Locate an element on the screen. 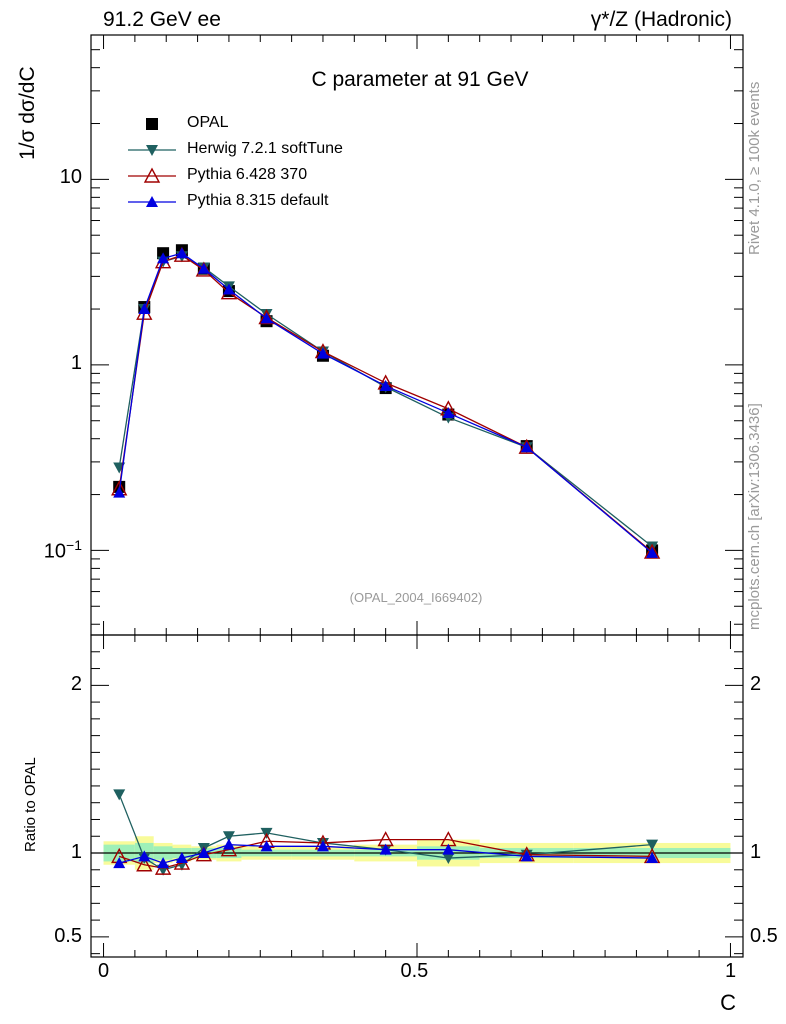 This screenshot has height=1024, width=786. ratio-axis-label: Ratio to OPAL is located at coordinates (30, 804).